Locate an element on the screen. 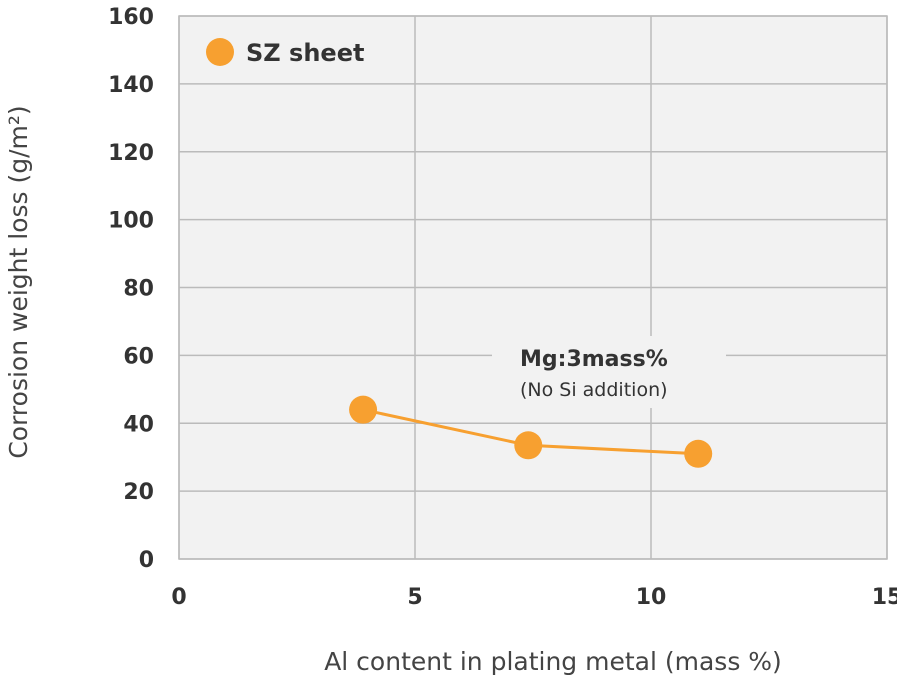 Image resolution: width=897 pixels, height=680 pixels. x-axis-title: Al content in plating metal (mass %) is located at coordinates (553, 661).